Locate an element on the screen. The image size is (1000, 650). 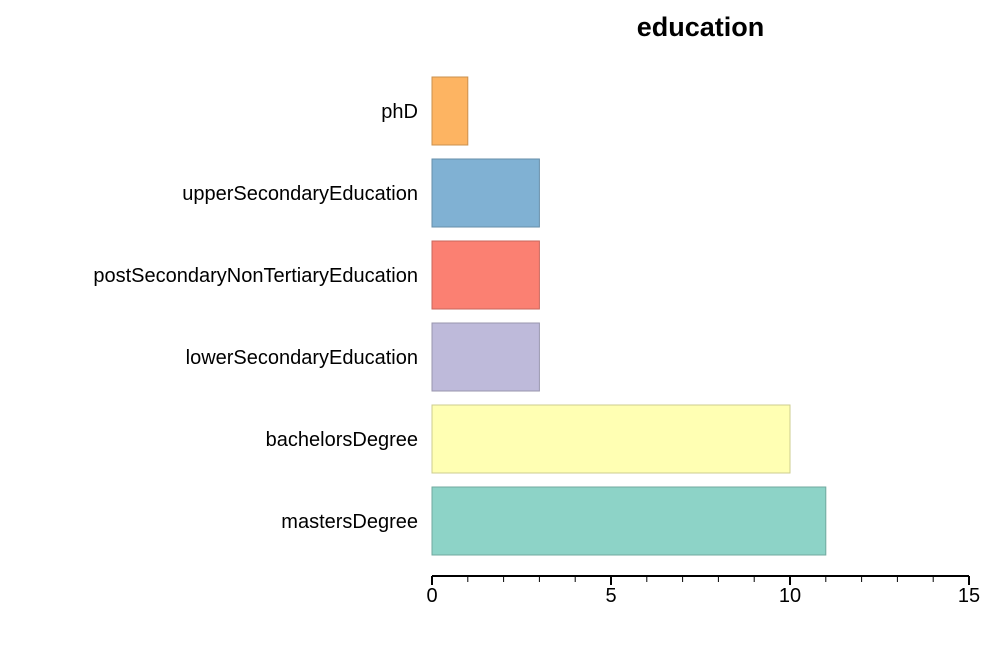
chart-title: education is located at coordinates (700, 27).